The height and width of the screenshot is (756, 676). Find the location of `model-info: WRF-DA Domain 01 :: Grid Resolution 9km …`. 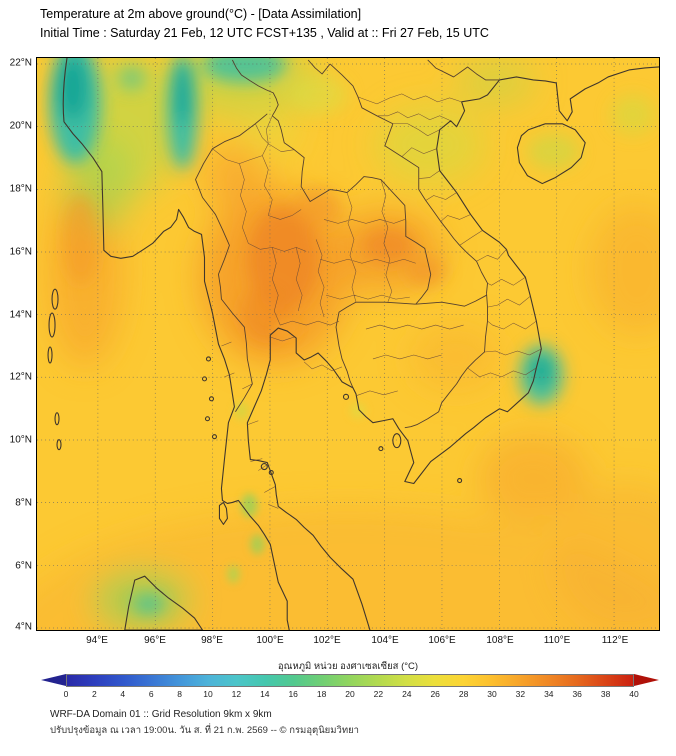

model-info: WRF-DA Domain 01 :: Grid Resolution 9km … is located at coordinates (161, 714).